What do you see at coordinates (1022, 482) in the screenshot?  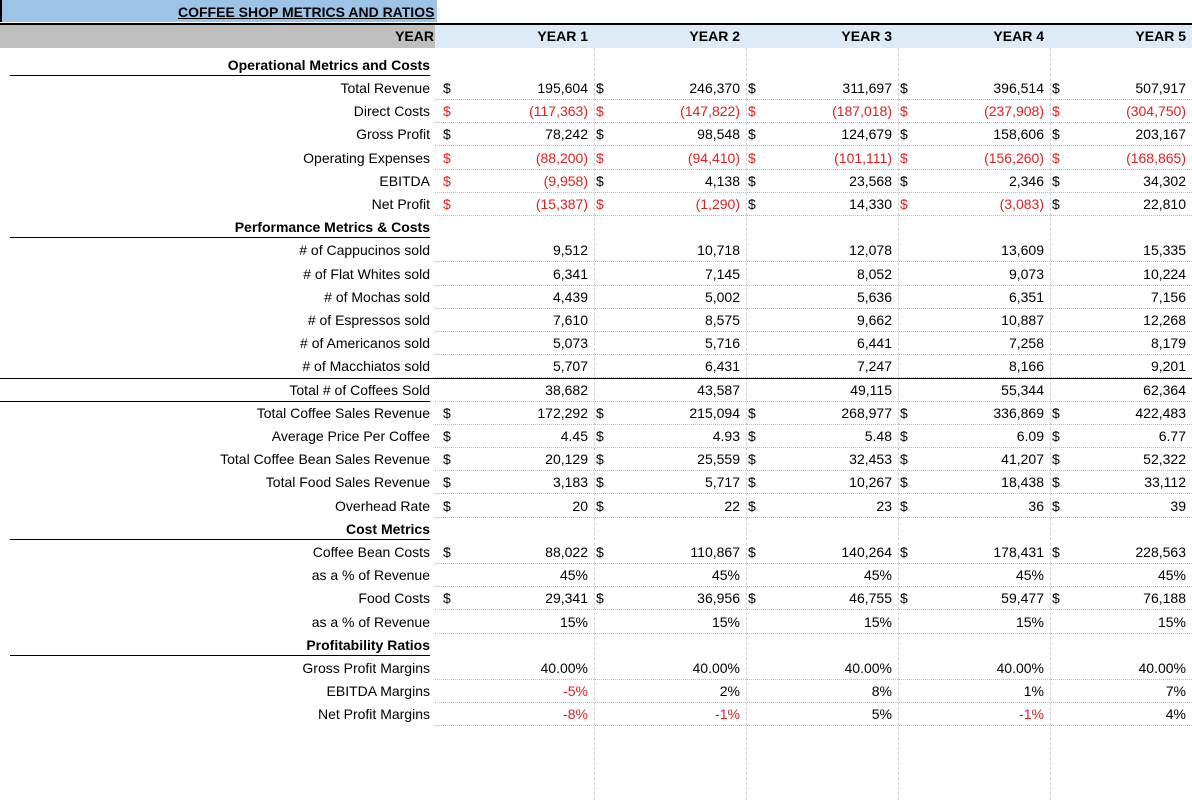 I see `value-cell: 18,438` at bounding box center [1022, 482].